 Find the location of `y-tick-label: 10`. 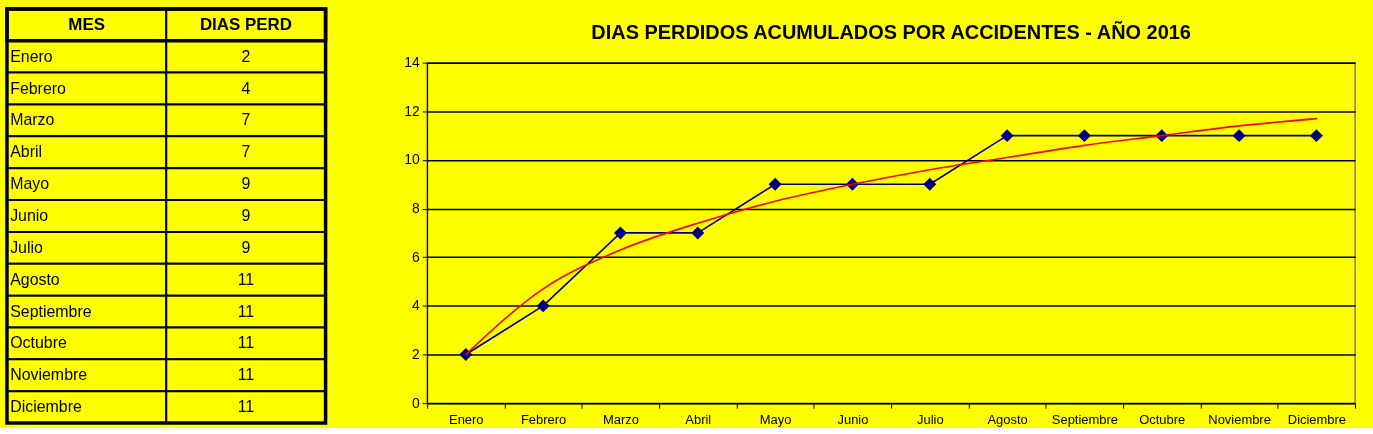

y-tick-label: 10 is located at coordinates (412, 159).